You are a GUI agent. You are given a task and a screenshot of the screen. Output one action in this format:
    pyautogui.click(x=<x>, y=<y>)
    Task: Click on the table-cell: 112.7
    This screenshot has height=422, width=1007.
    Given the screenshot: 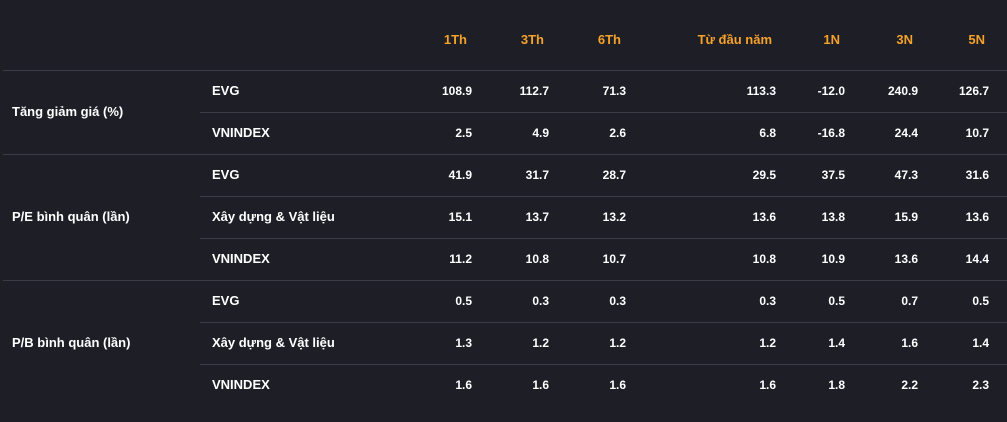 What is the action you would take?
    pyautogui.click(x=534, y=91)
    